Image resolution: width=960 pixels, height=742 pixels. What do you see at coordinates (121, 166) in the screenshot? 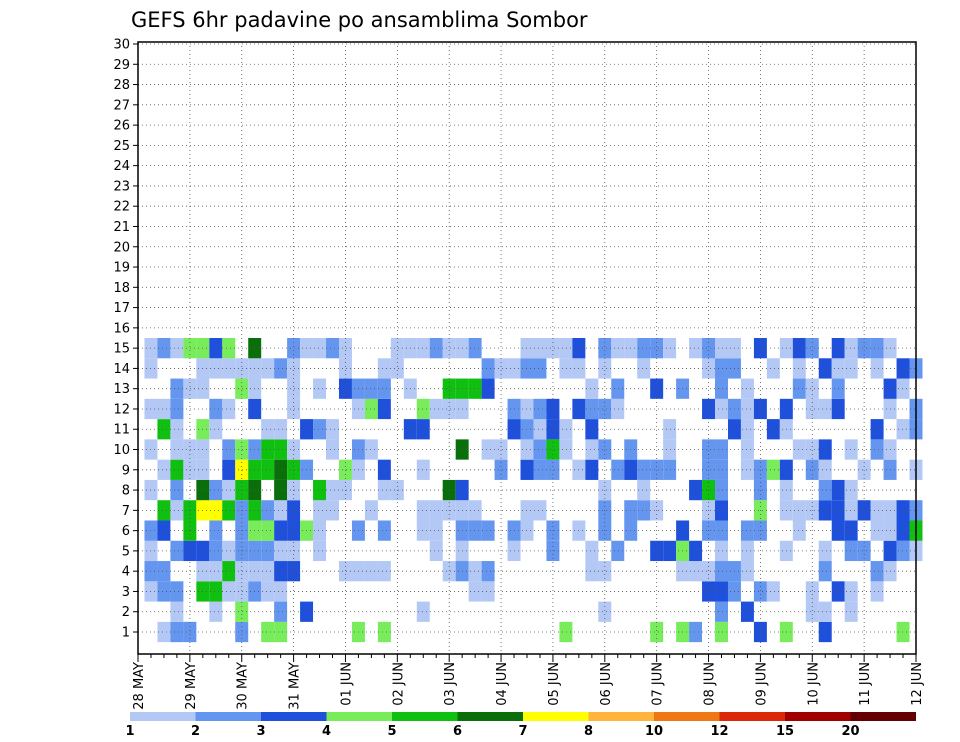
I see `y-tick-label: 24` at bounding box center [121, 166].